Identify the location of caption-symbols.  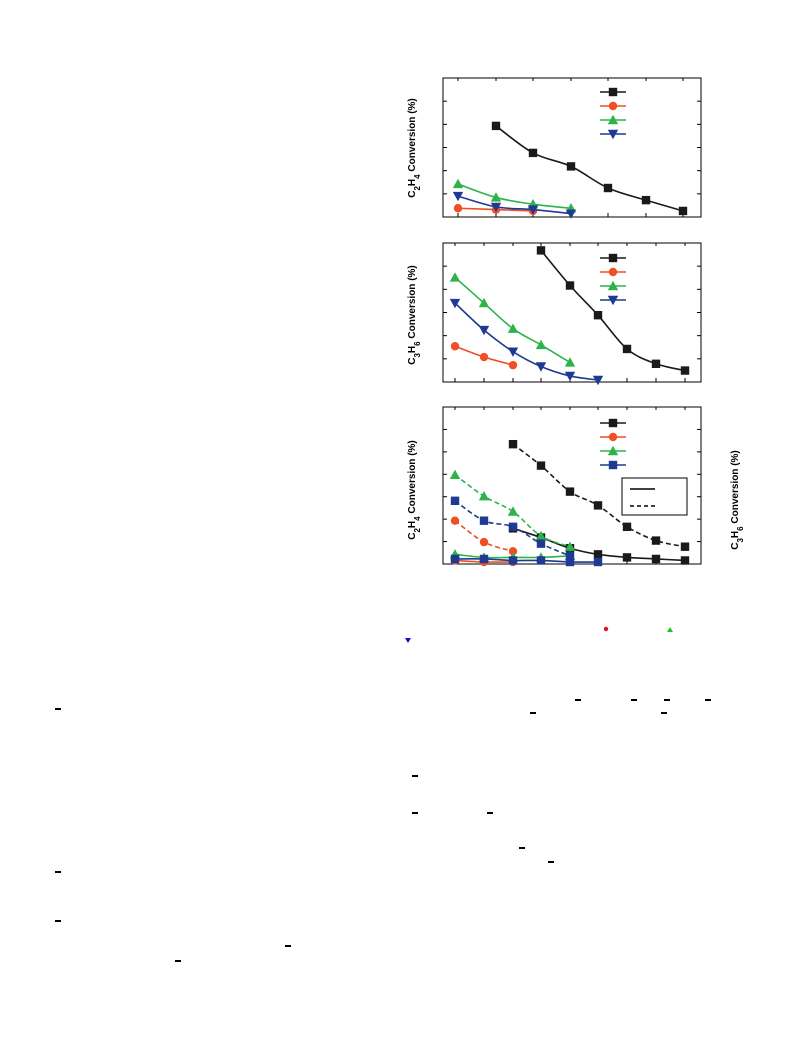
(539, 634).